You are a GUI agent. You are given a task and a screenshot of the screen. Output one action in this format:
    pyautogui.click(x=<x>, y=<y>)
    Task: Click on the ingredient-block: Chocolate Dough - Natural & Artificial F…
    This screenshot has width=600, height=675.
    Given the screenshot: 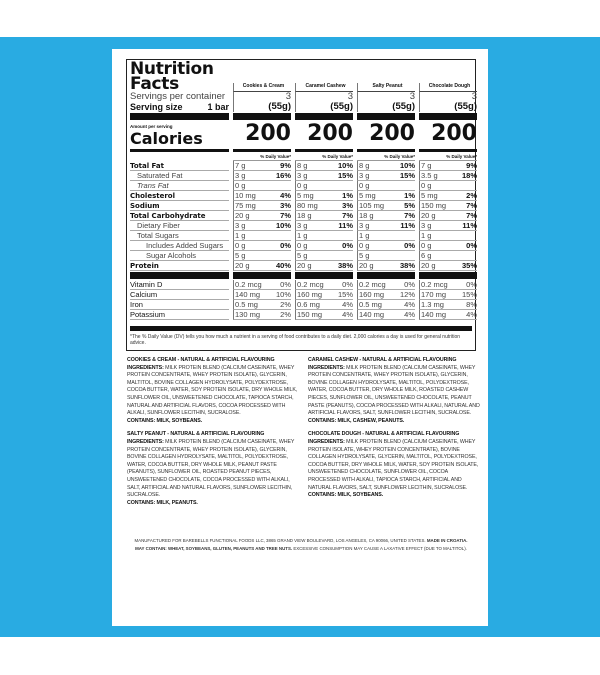 What is the action you would take?
    pyautogui.click(x=394, y=465)
    